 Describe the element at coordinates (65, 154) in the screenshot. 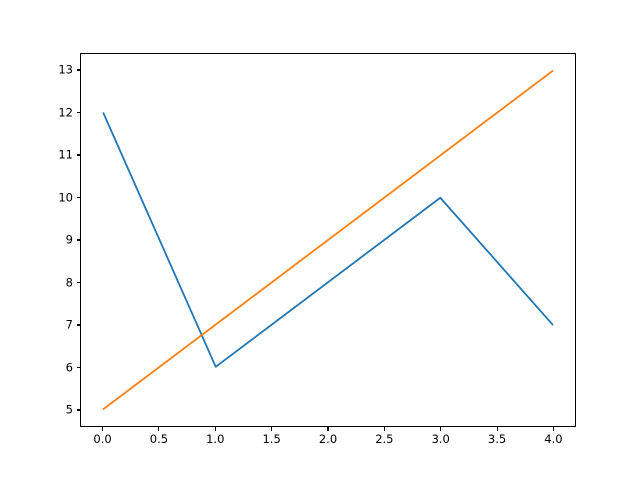

I see `y-tick-label: 11` at that location.